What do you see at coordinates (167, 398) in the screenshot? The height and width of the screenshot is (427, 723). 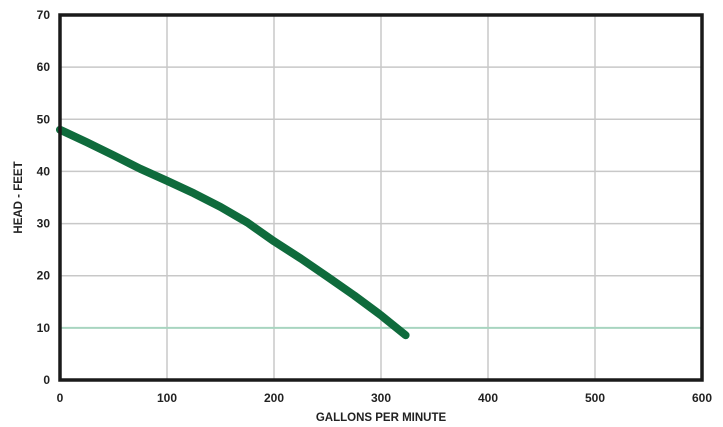 I see `x-tick-label-1: 100` at bounding box center [167, 398].